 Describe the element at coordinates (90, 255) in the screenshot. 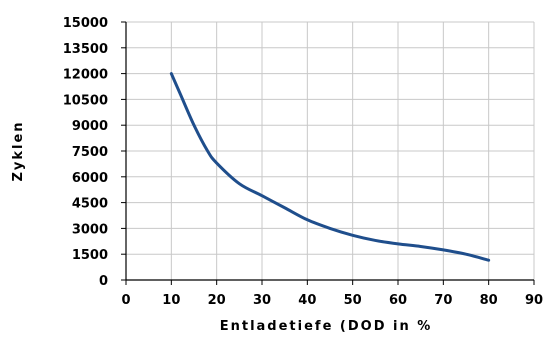

I see `y-tick-label: 1500` at that location.